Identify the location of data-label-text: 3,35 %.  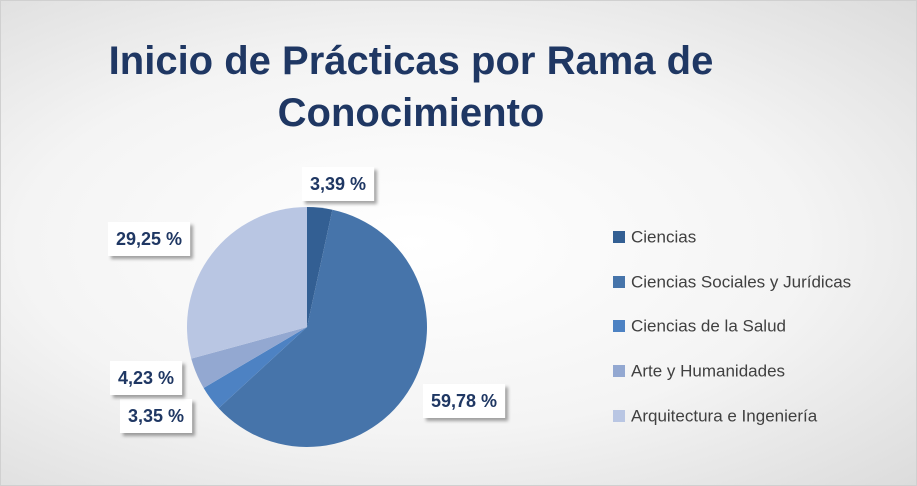
(156, 416).